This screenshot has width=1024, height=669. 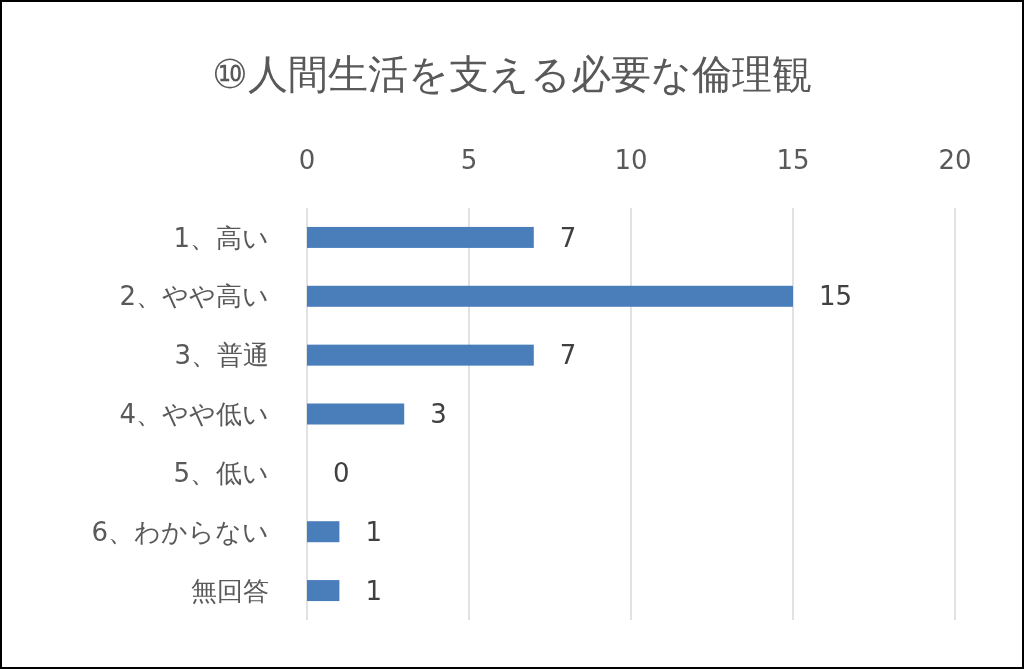 What do you see at coordinates (836, 296) in the screenshot?
I see `data-label: 15` at bounding box center [836, 296].